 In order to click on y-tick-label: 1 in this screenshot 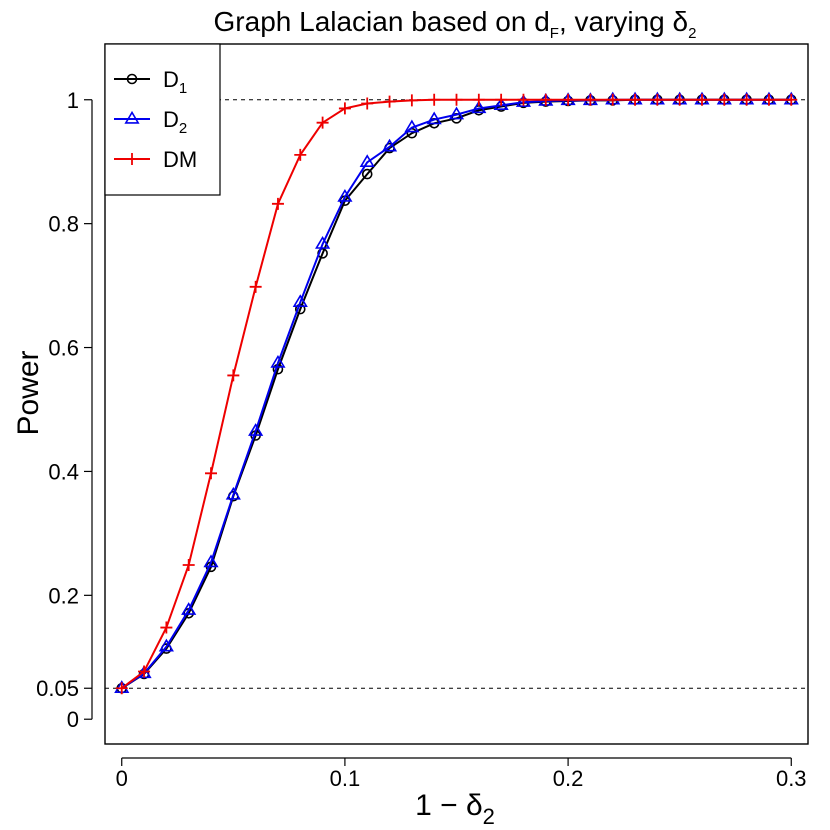, I will do `click(73, 100)`.